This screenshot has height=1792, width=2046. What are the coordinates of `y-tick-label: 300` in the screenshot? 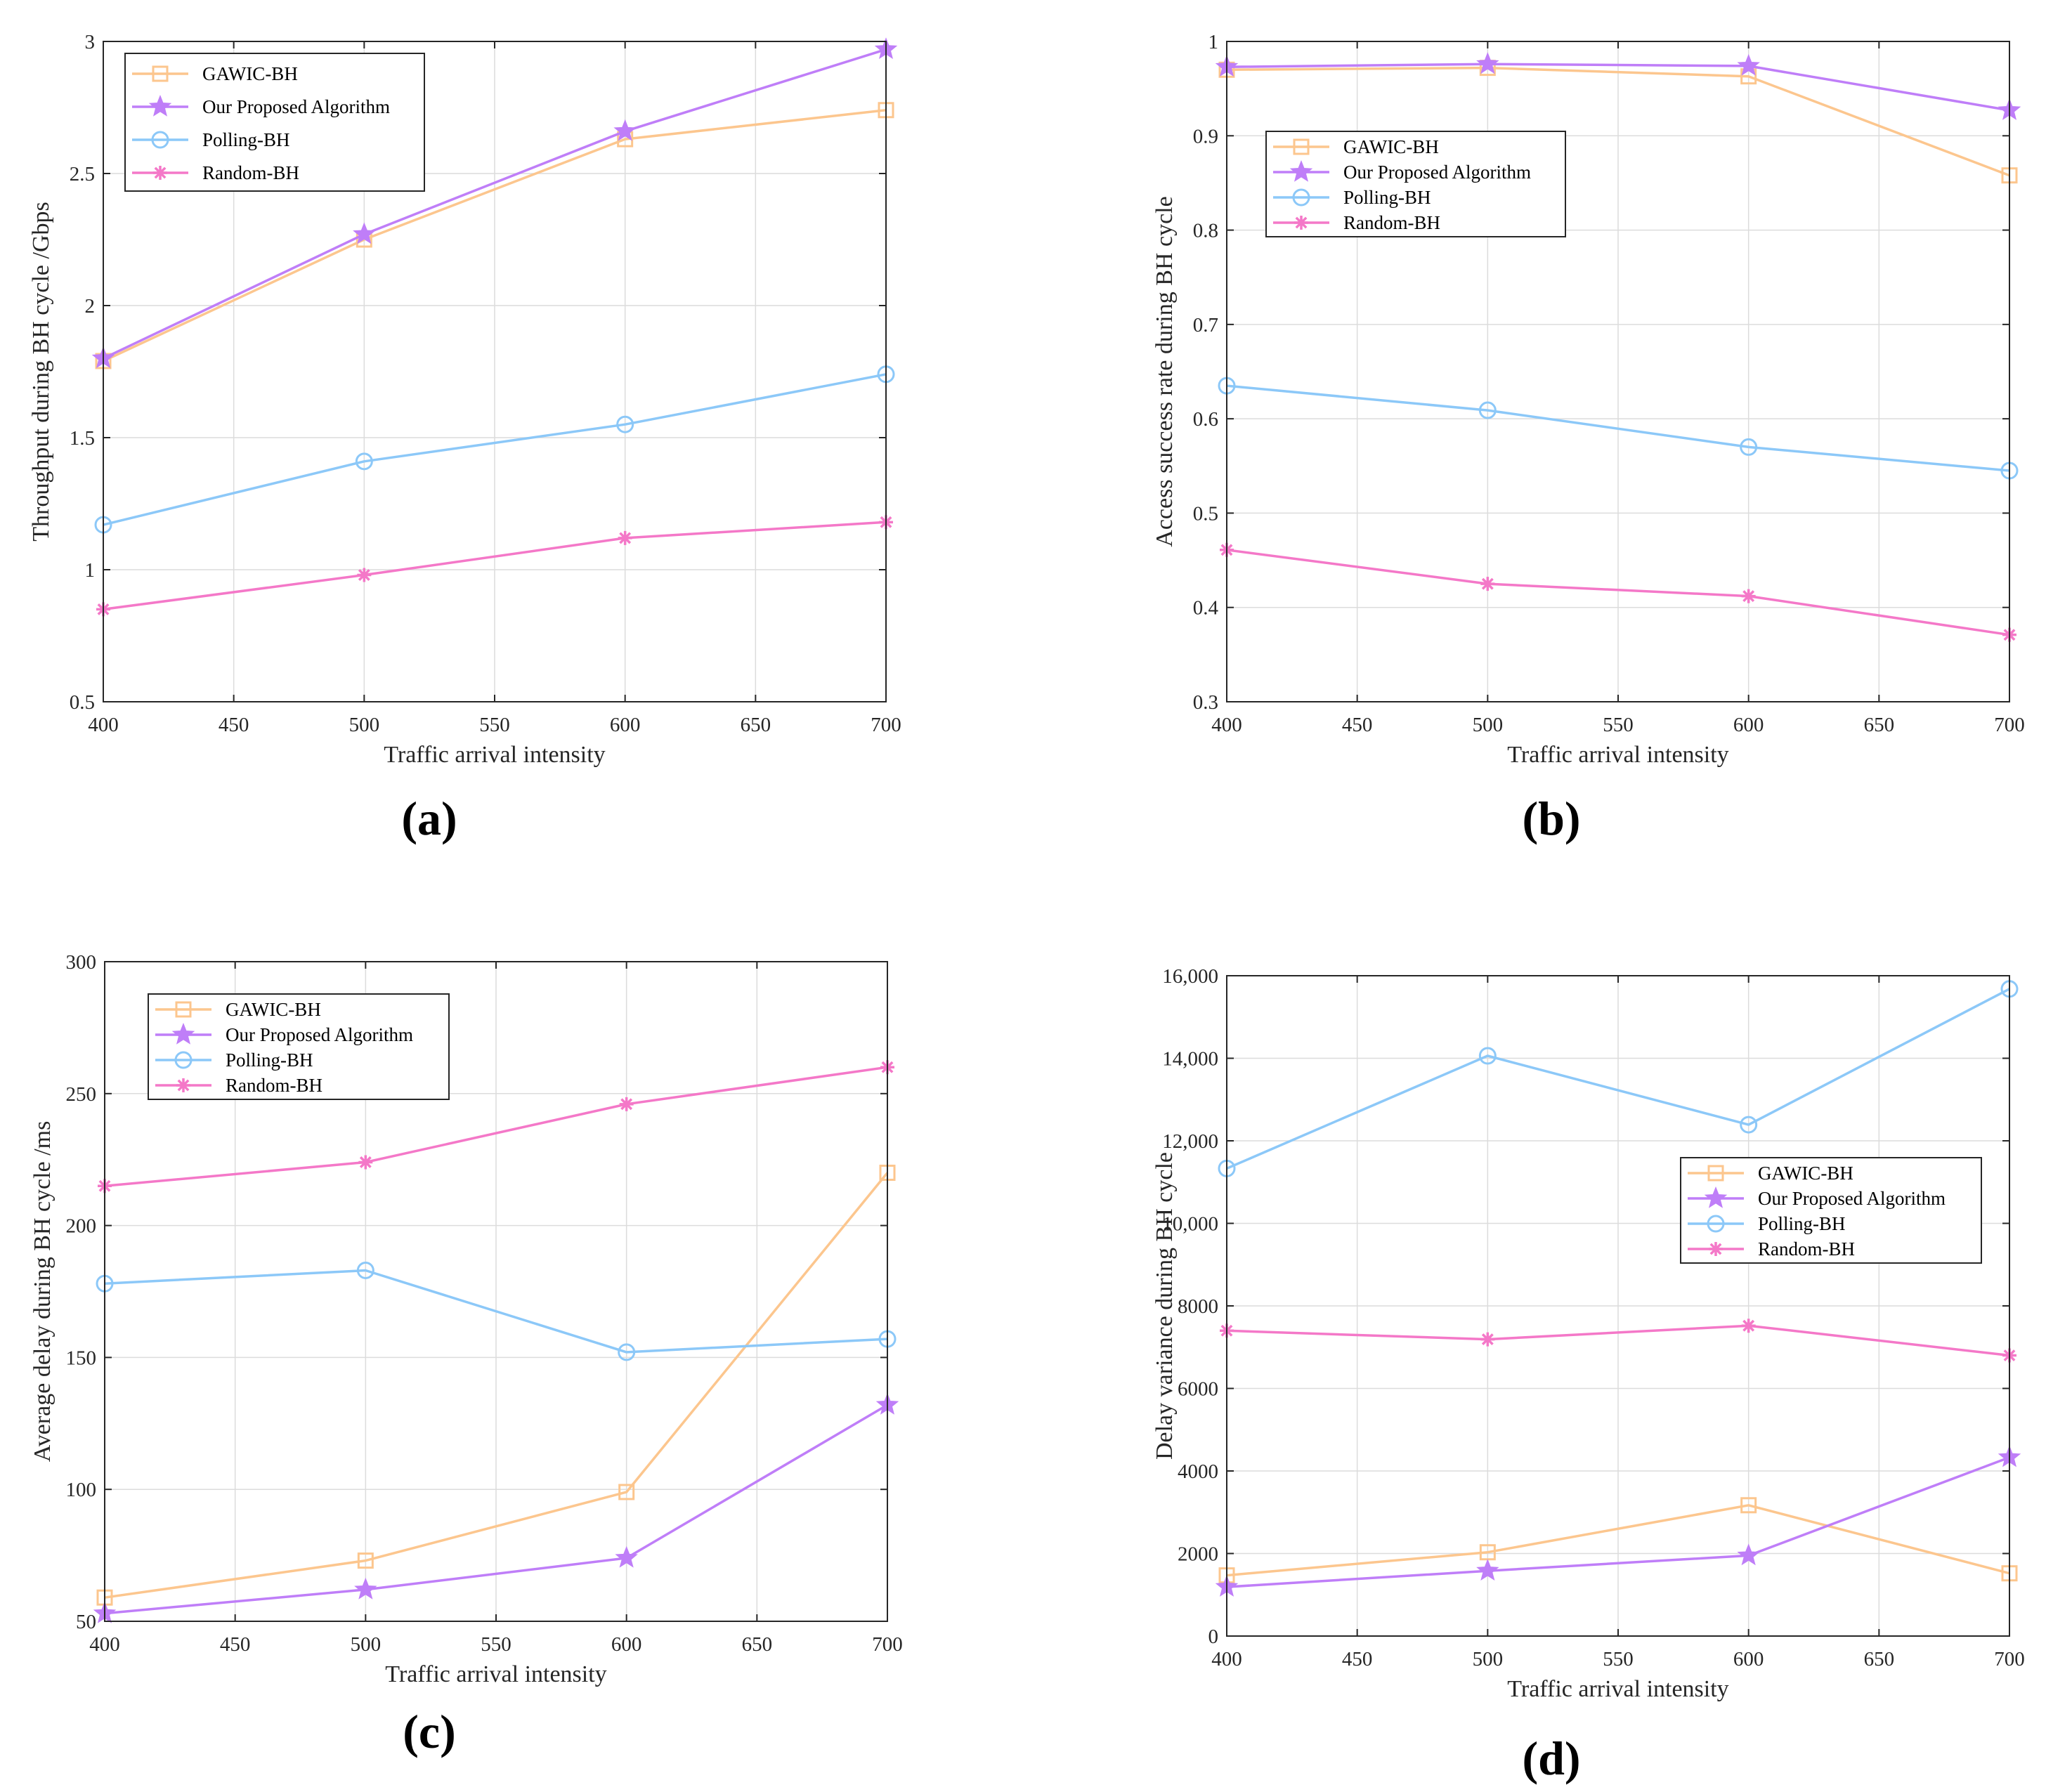 It's located at (81, 962).